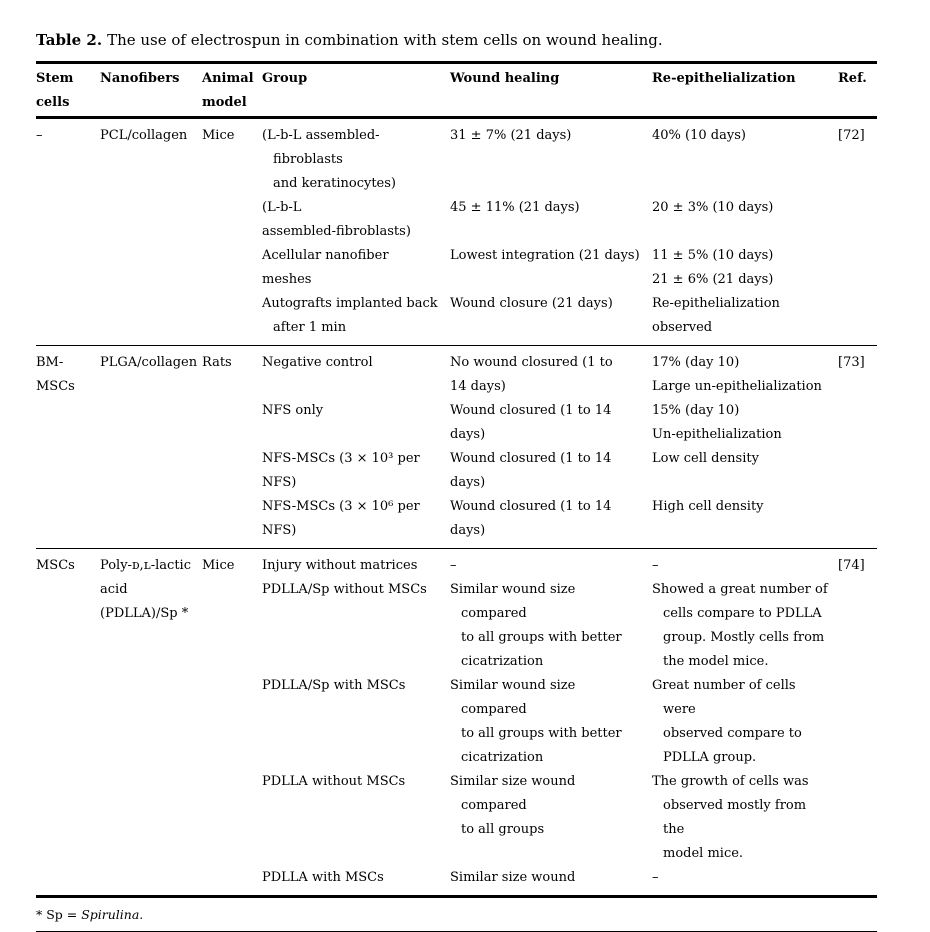 The image size is (930, 932). Describe the element at coordinates (39, 135) in the screenshot. I see `cell-stem-cells: –` at that location.